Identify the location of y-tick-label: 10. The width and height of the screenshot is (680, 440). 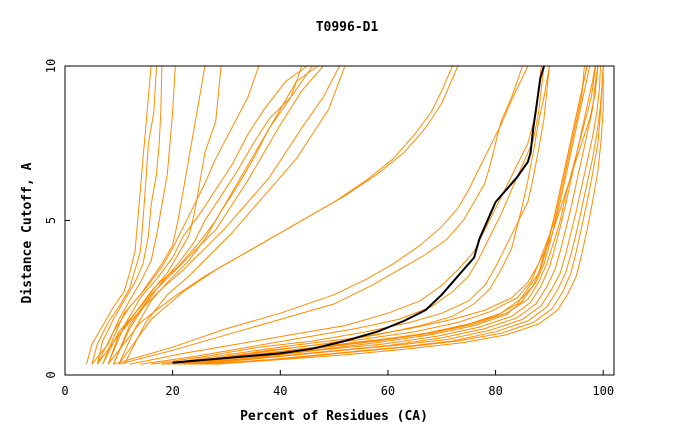
(51, 66).